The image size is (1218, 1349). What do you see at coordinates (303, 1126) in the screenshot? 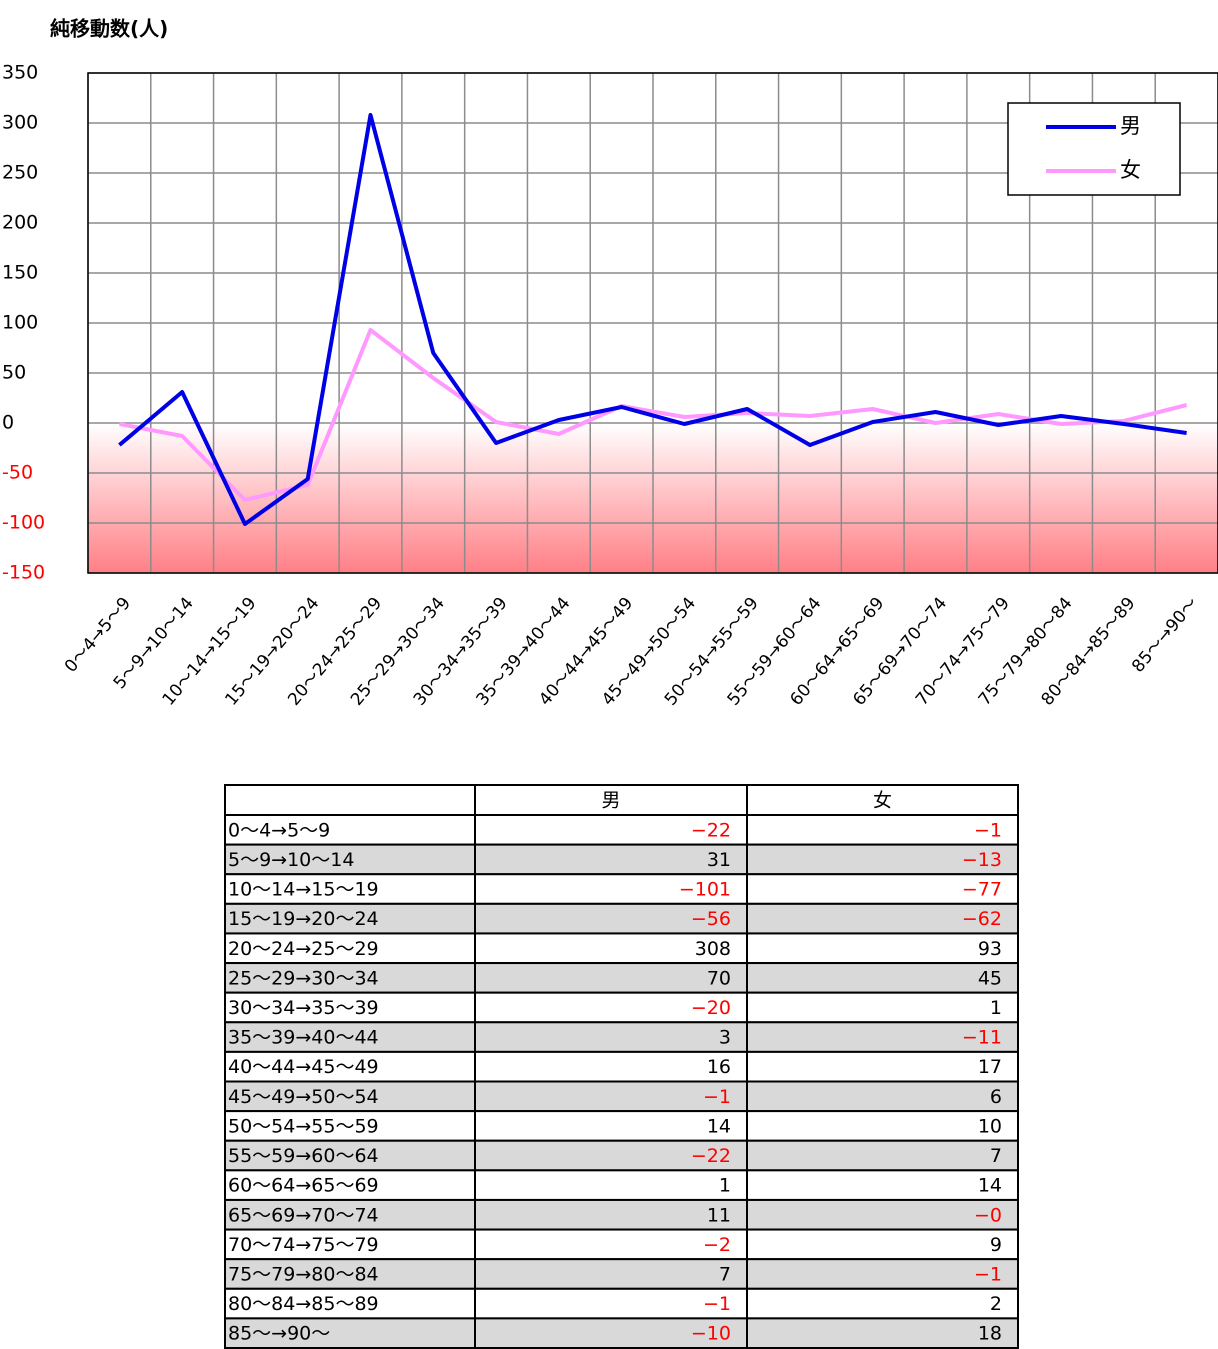
I see `row-label: 50～54→55～59` at bounding box center [303, 1126].